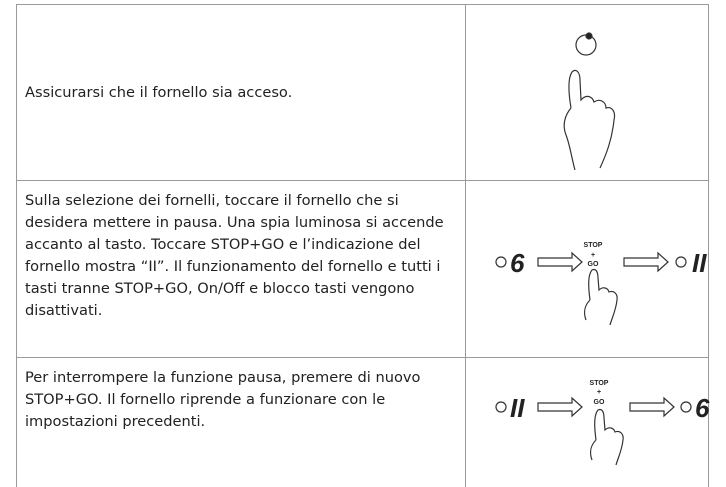 Image resolution: width=726 pixels, height=487 pixels. What do you see at coordinates (589, 101) in the screenshot?
I see `hand-icon` at bounding box center [589, 101].